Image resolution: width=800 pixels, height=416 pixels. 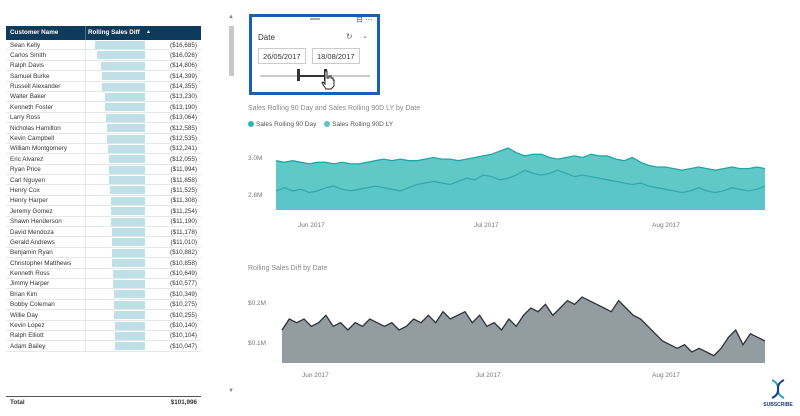 I want to click on legend-item-sales-rolling-90d-ly: Sales Rolling 90D LY, so click(x=358, y=124).